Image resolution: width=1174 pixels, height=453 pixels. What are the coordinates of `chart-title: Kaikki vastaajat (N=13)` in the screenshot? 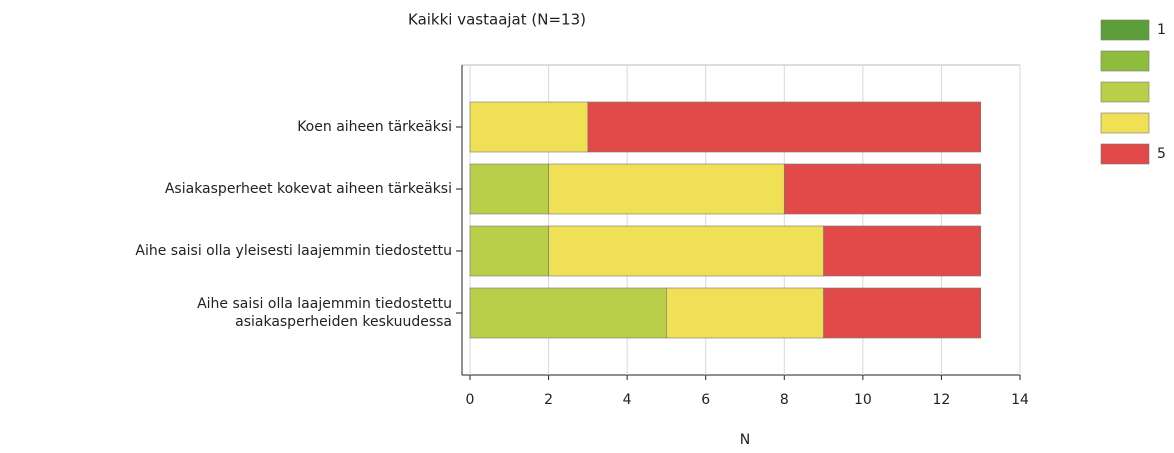 It's located at (497, 20).